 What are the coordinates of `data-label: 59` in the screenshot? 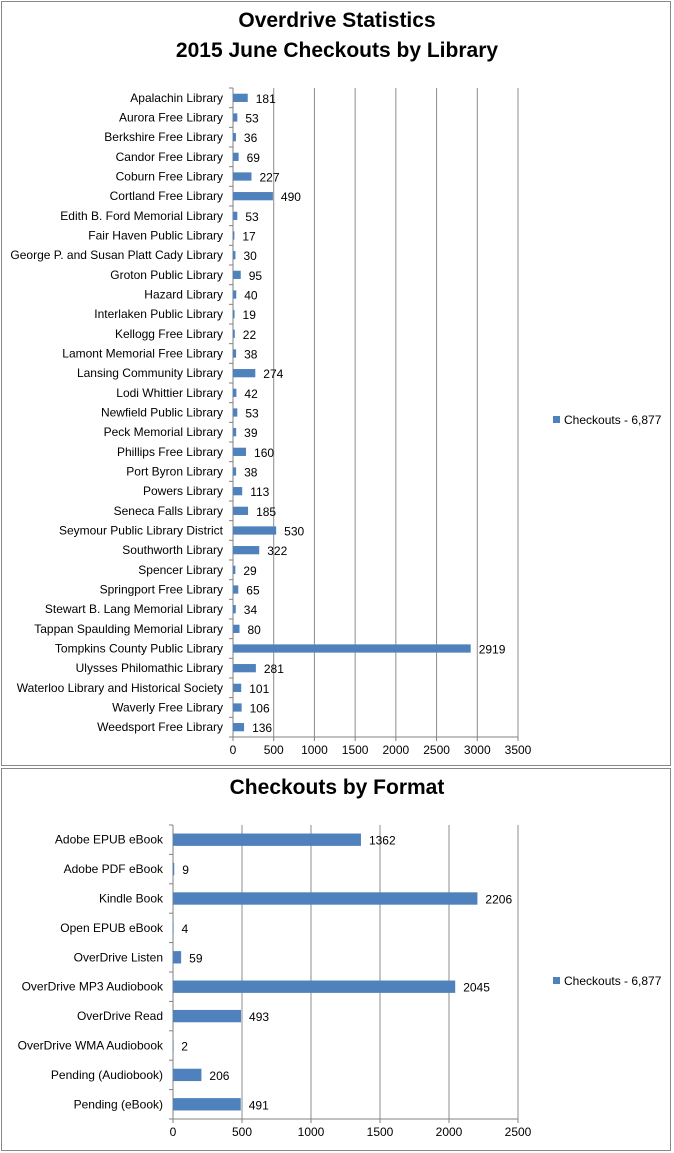 It's located at (196, 958).